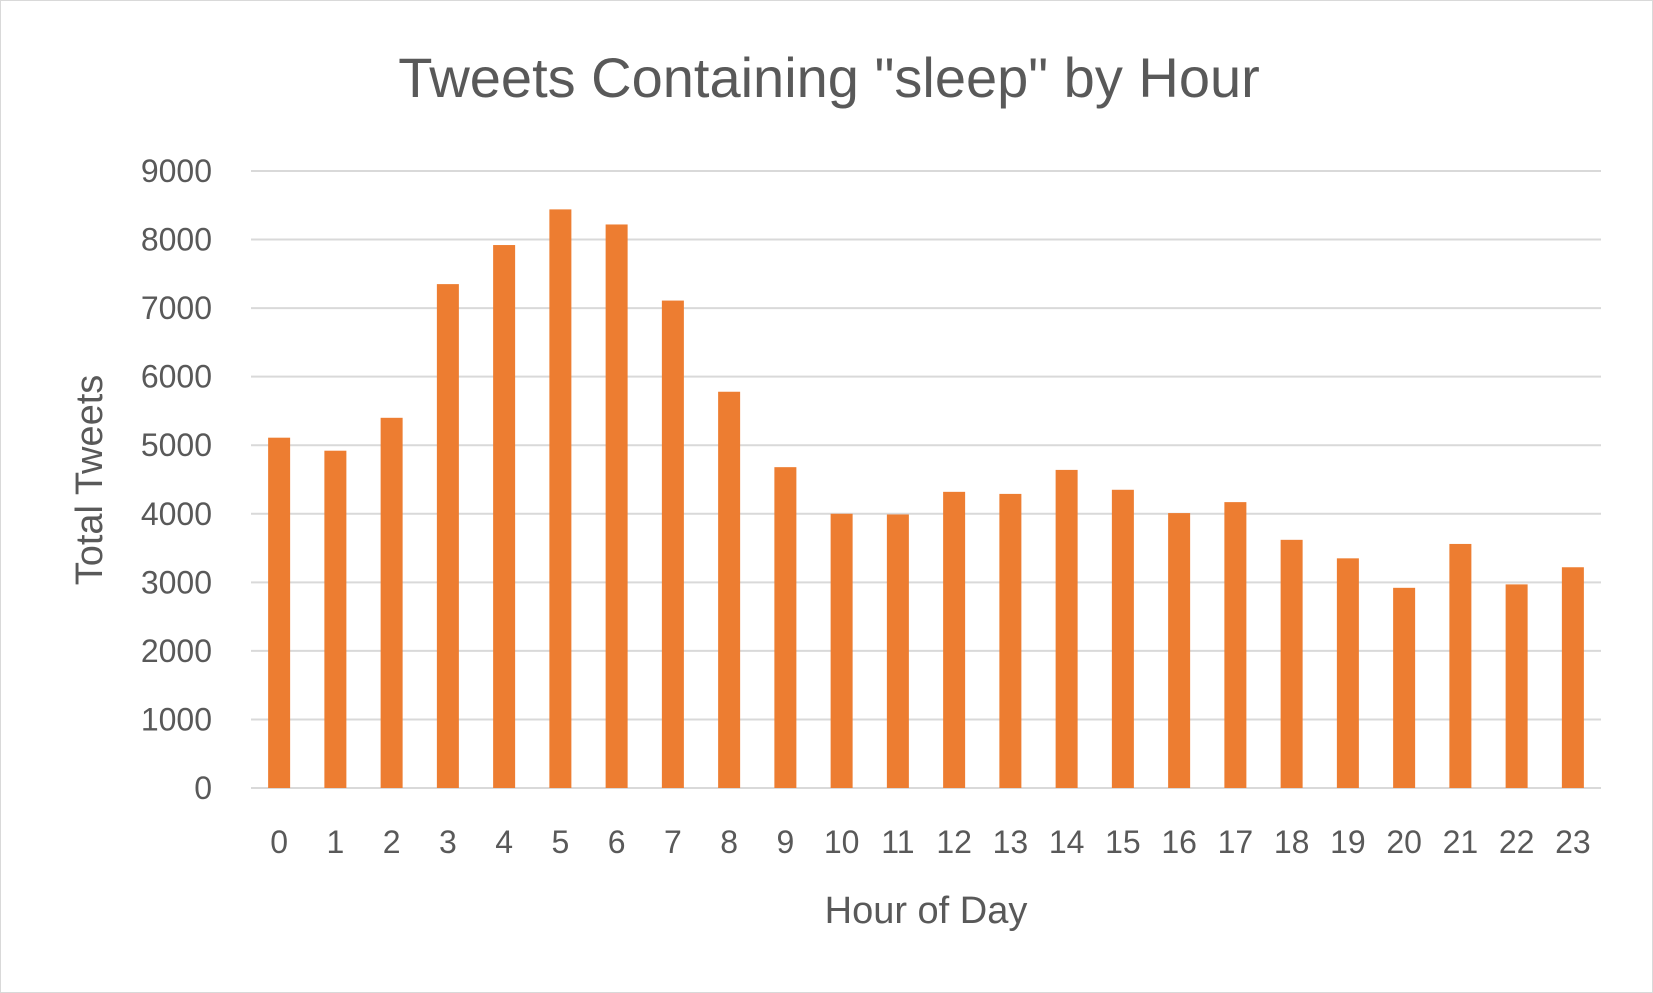 The width and height of the screenshot is (1653, 993). I want to click on y-tick-label: 1000, so click(176, 719).